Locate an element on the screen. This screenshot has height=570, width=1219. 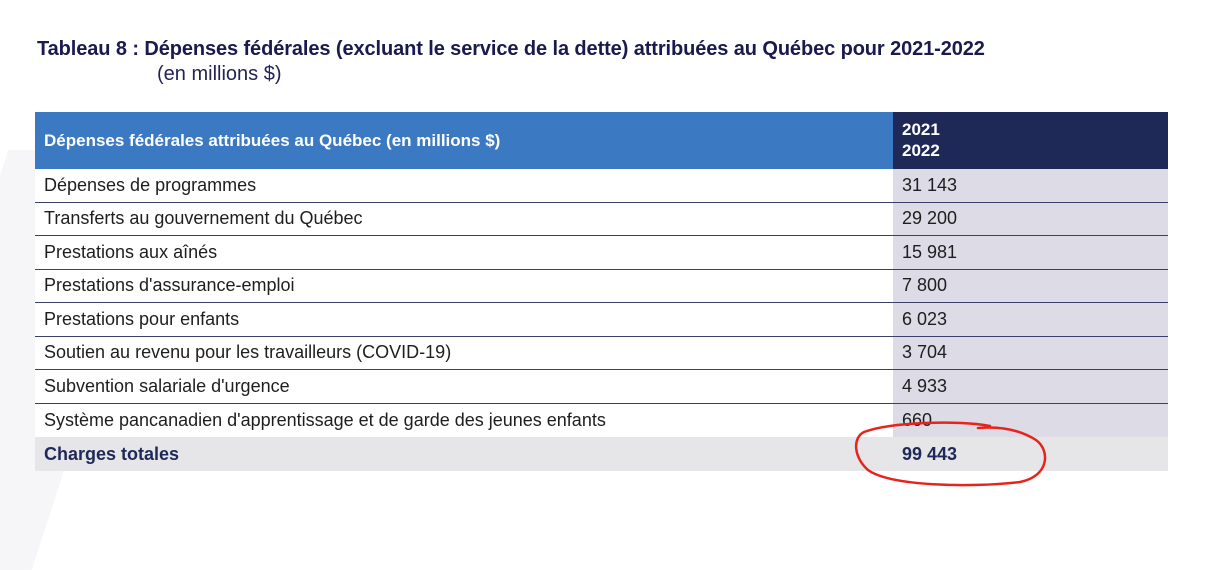
row-label: Dépenses de programmes is located at coordinates (464, 185).